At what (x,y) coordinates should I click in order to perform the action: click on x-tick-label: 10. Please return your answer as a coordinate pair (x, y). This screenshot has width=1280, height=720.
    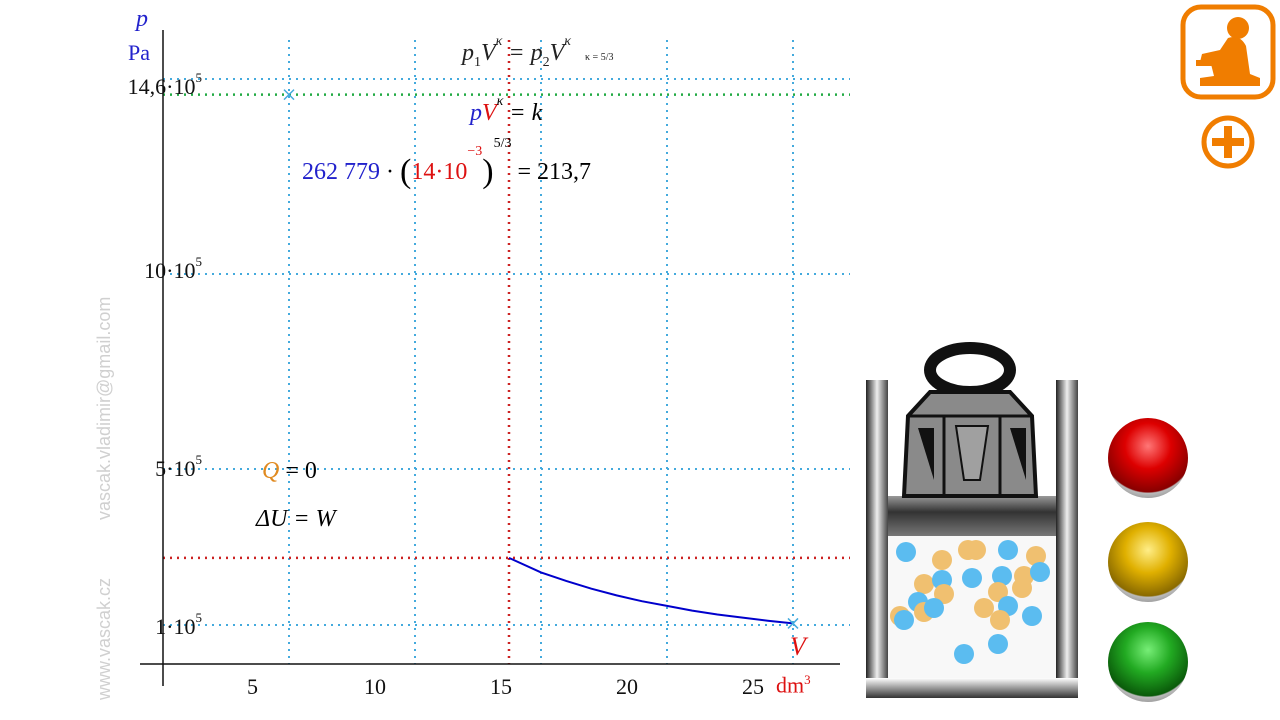
    Looking at the image, I should click on (375, 686).